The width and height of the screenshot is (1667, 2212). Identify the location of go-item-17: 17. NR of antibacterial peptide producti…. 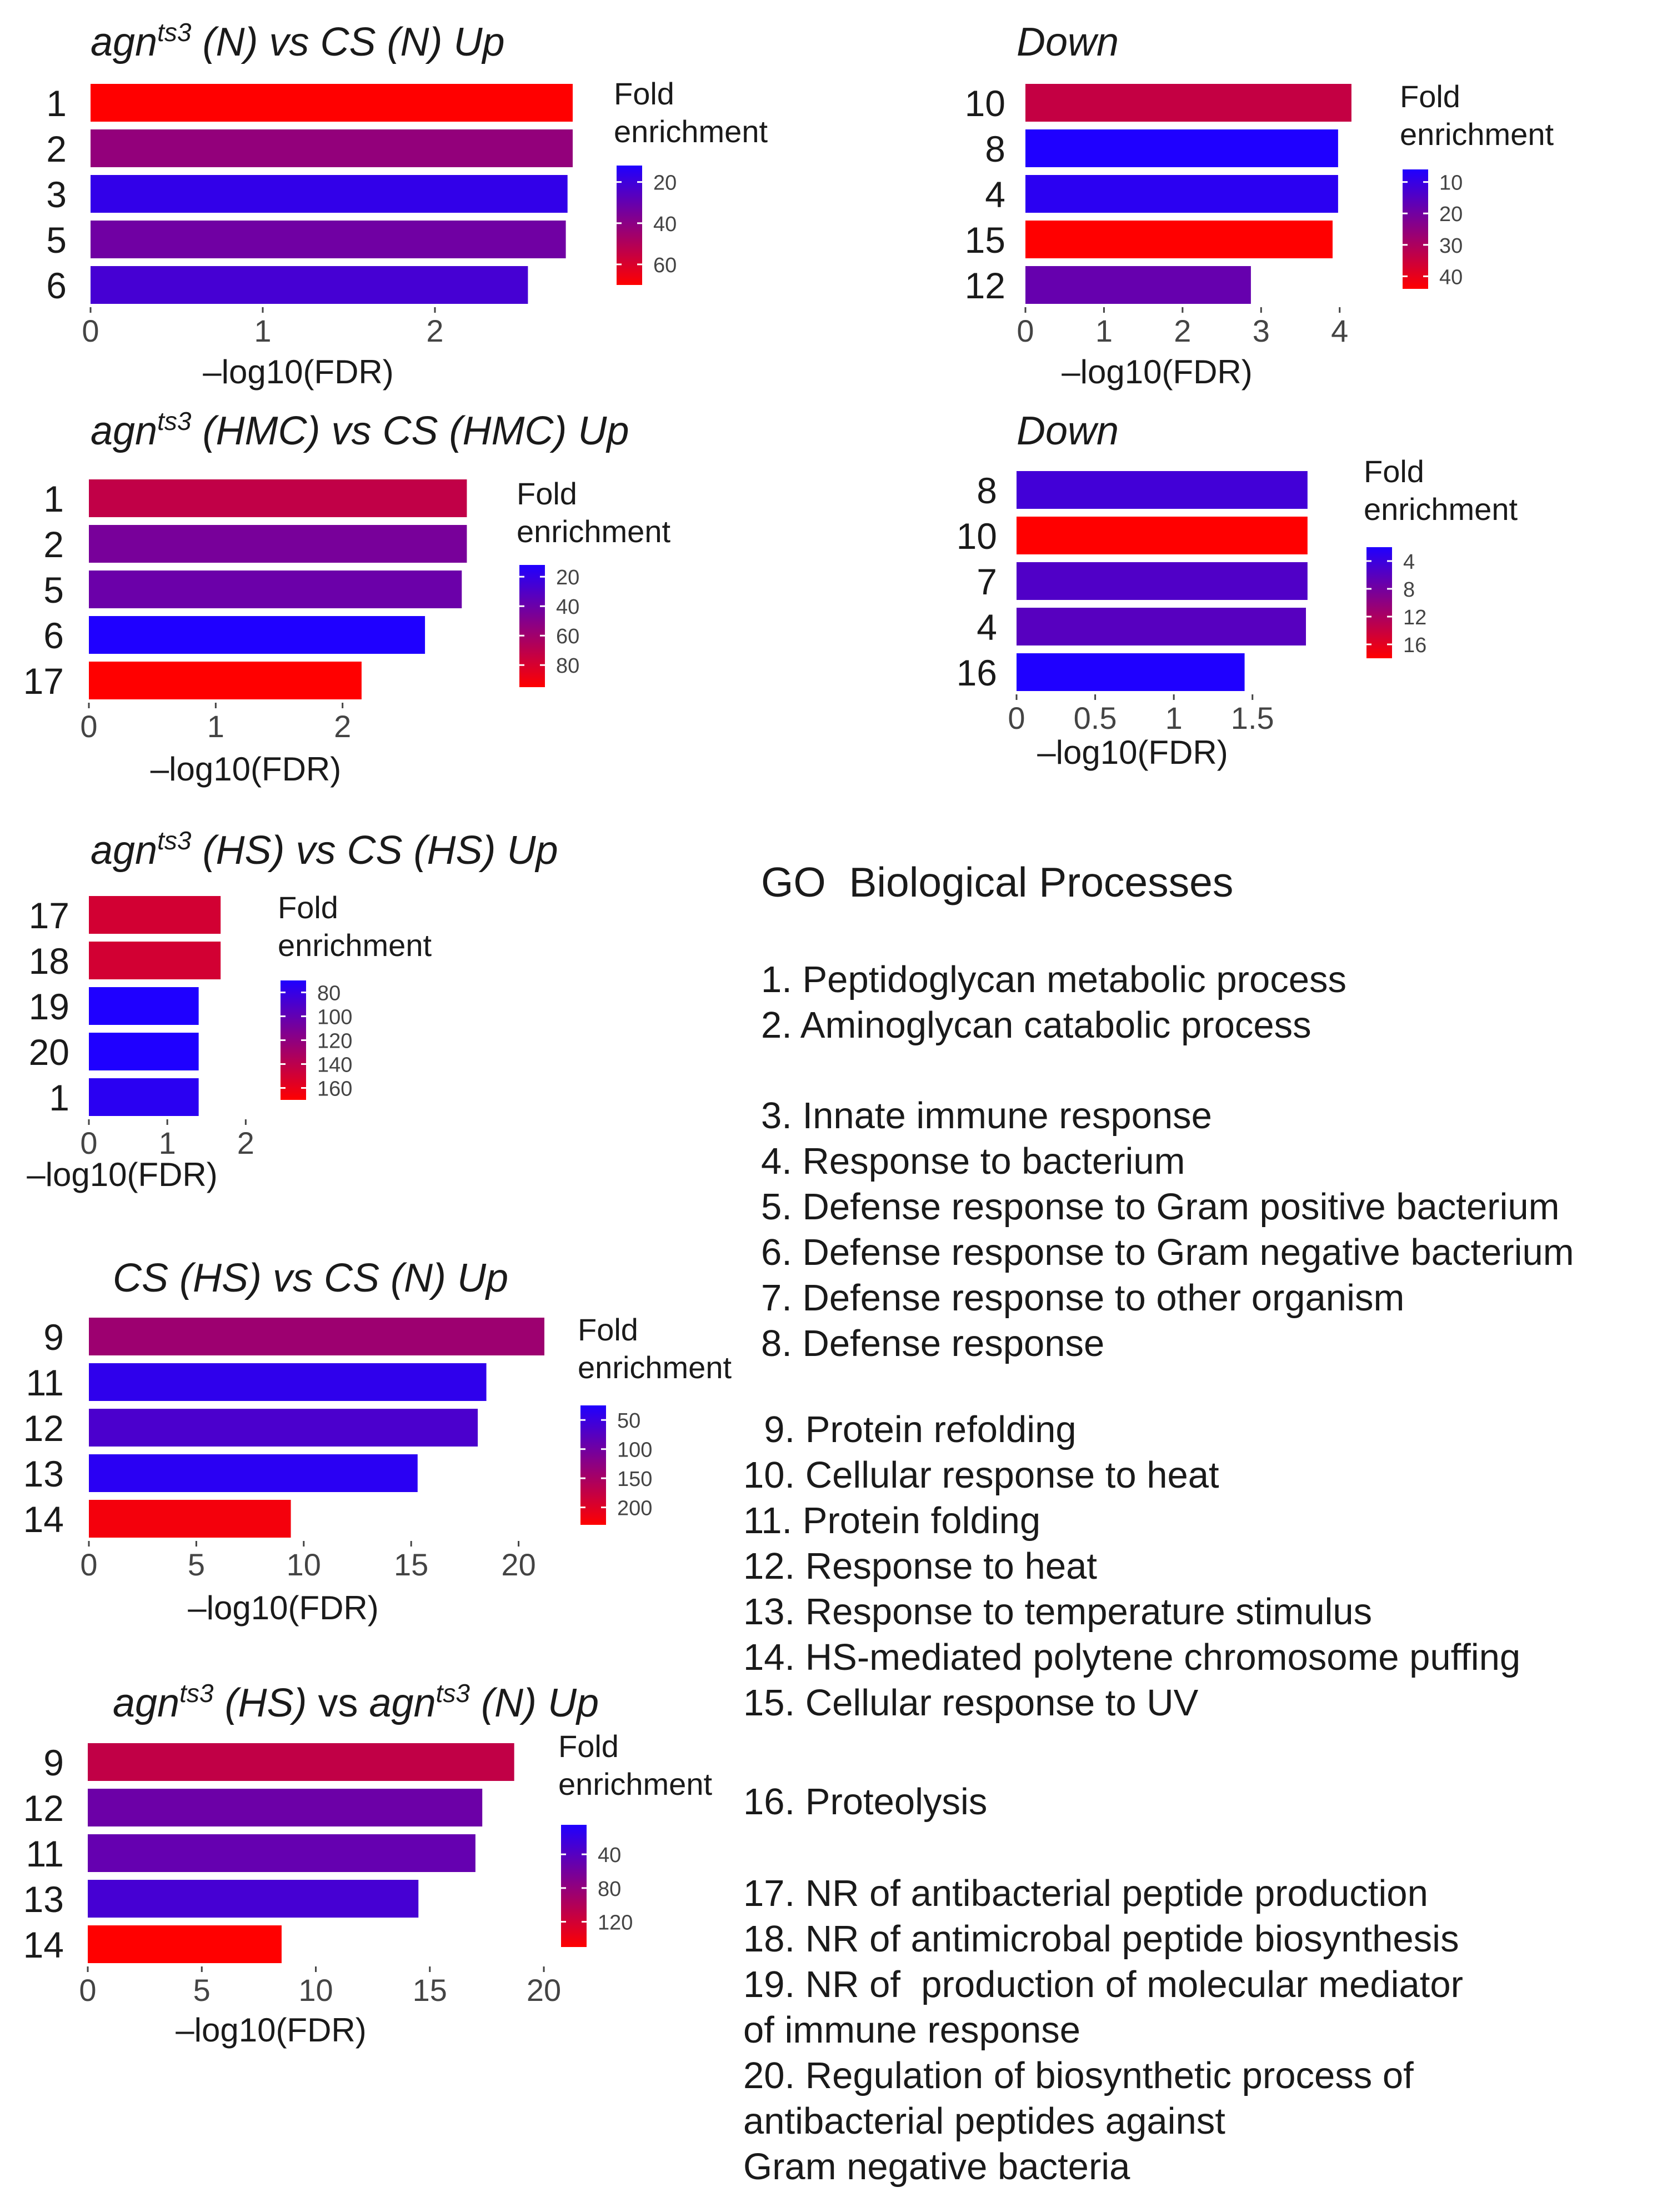
(1085, 1893).